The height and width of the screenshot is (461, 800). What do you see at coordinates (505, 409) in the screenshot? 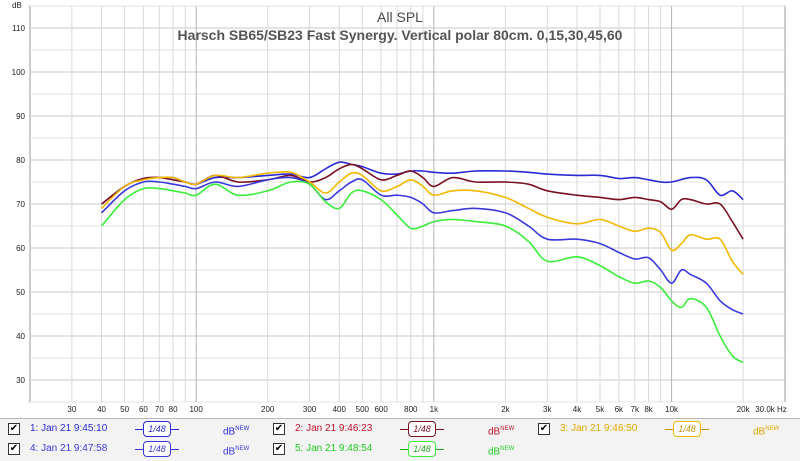
I see `x-tick-label: 2k` at bounding box center [505, 409].